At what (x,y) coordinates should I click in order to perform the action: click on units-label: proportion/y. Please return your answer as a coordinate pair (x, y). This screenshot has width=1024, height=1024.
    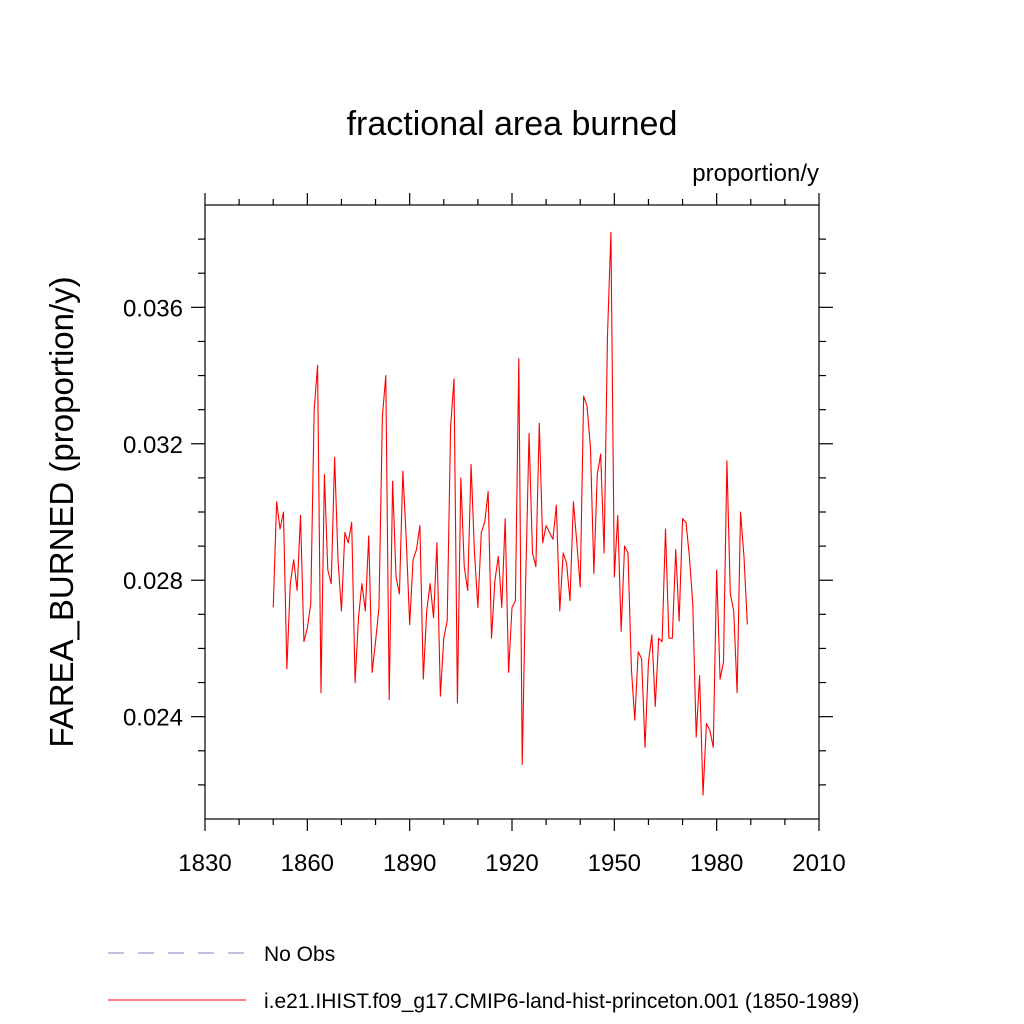
    Looking at the image, I should click on (755, 173).